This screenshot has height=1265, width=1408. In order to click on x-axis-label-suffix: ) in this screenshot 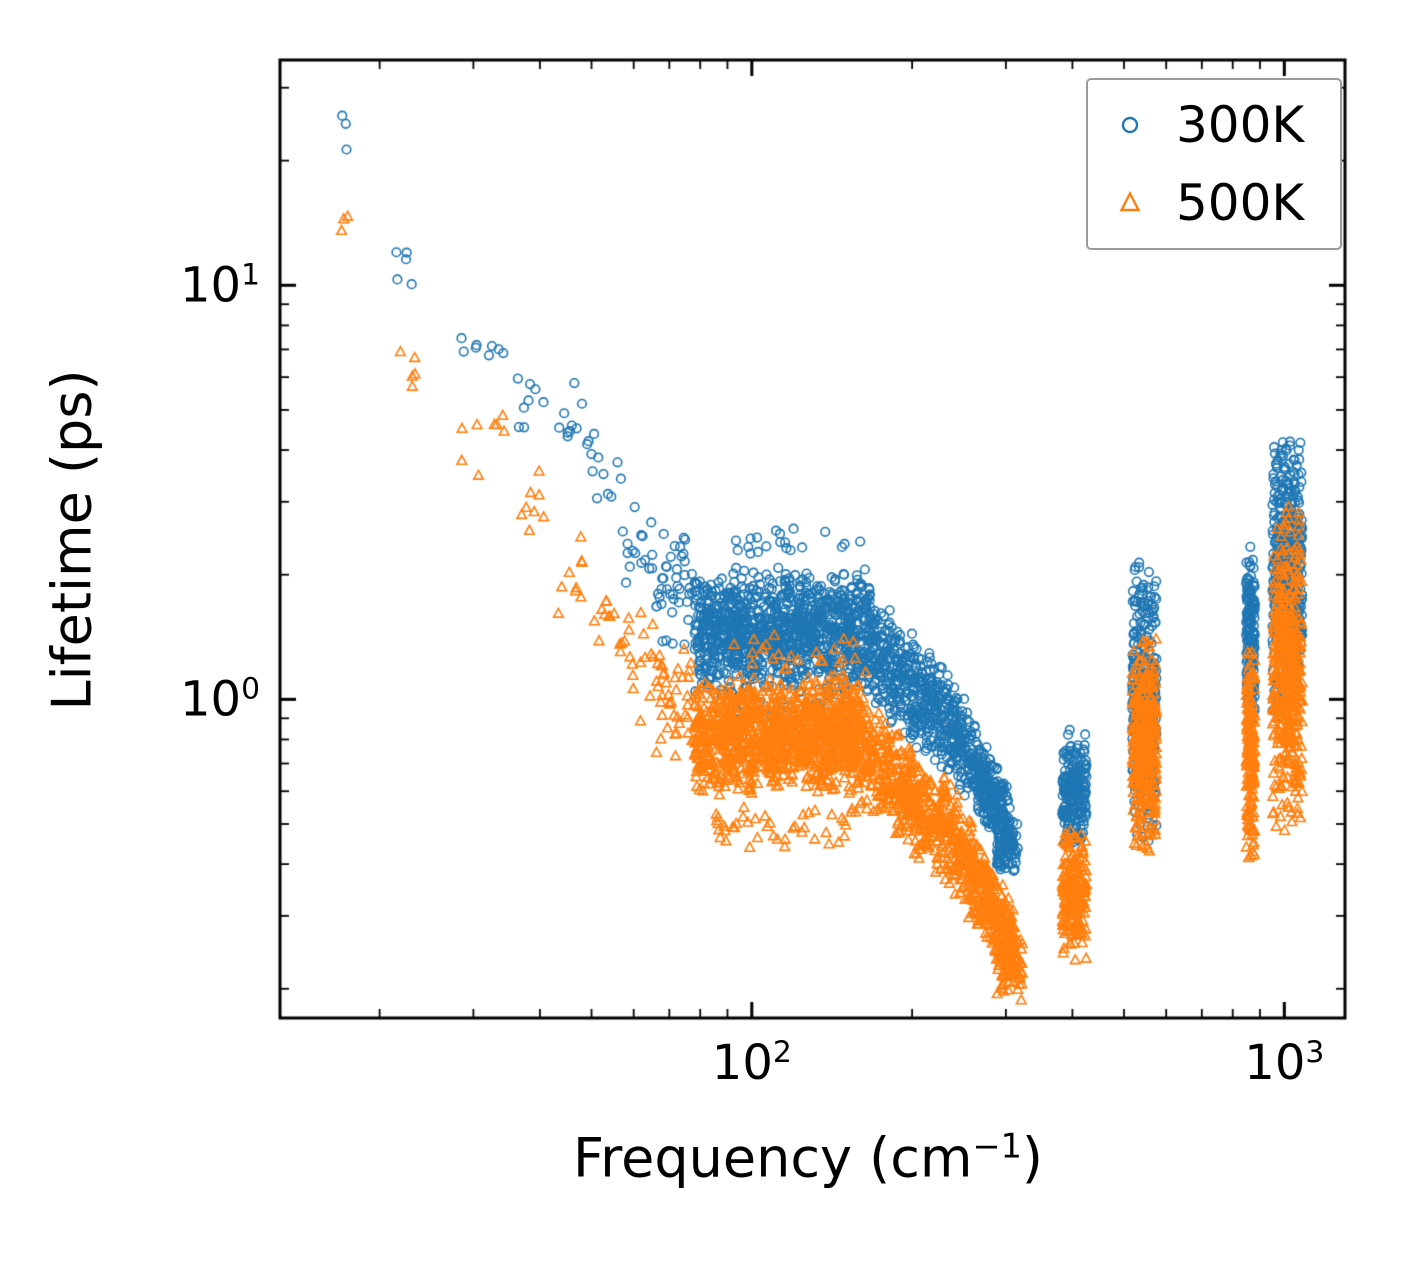, I will do `click(1032, 1158)`.